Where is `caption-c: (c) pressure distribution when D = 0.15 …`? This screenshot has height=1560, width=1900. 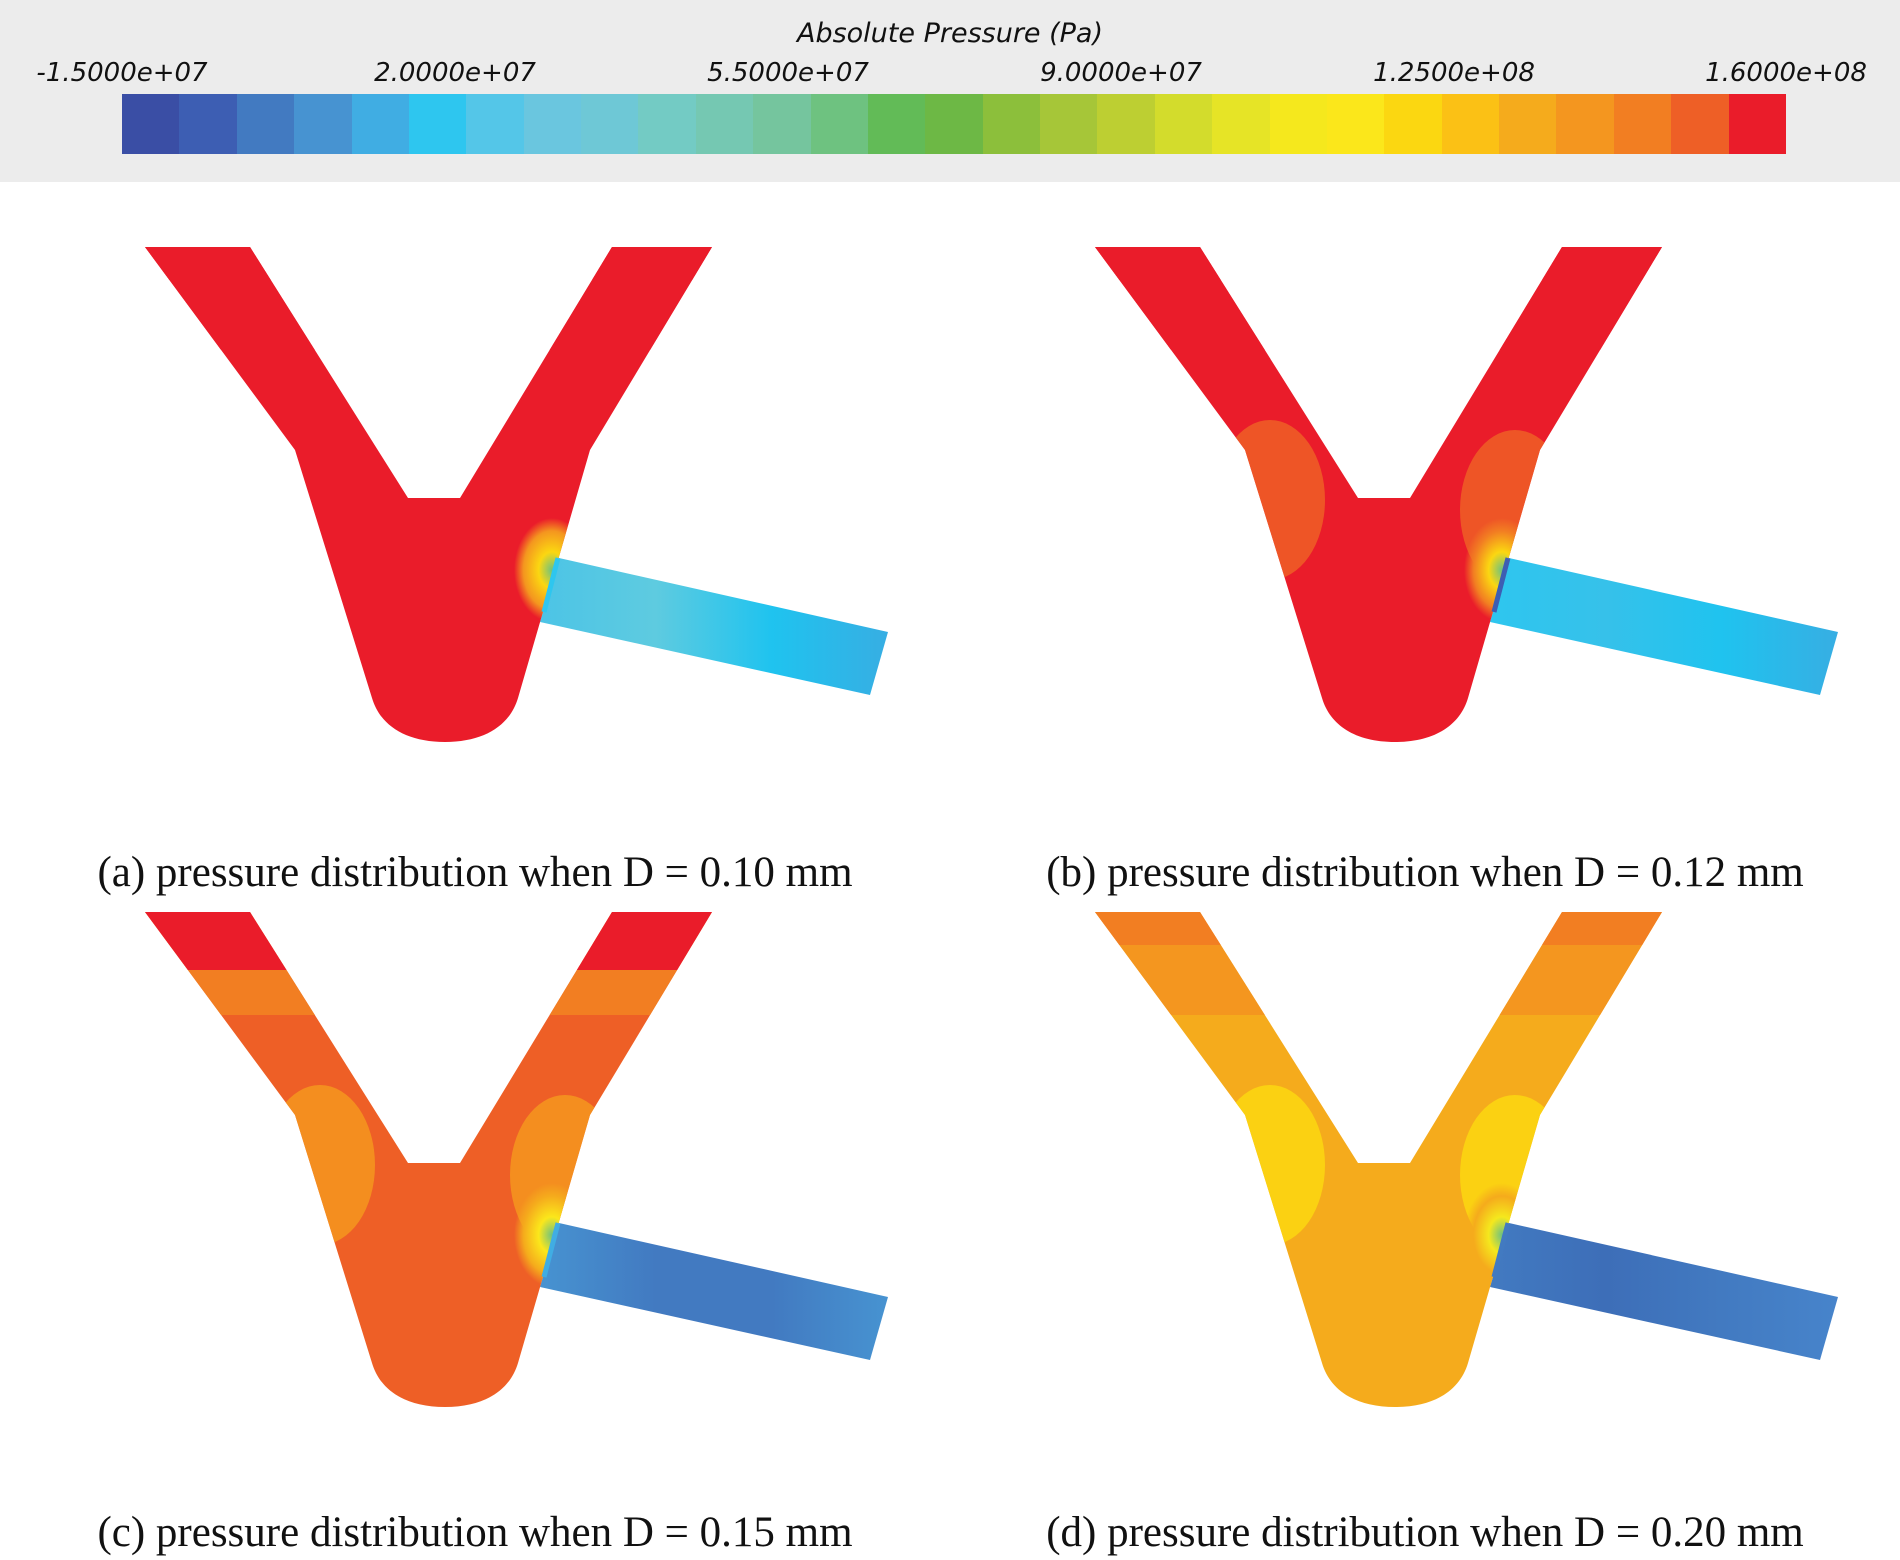
caption-c: (c) pressure distribution when D = 0.15 … is located at coordinates (475, 1532).